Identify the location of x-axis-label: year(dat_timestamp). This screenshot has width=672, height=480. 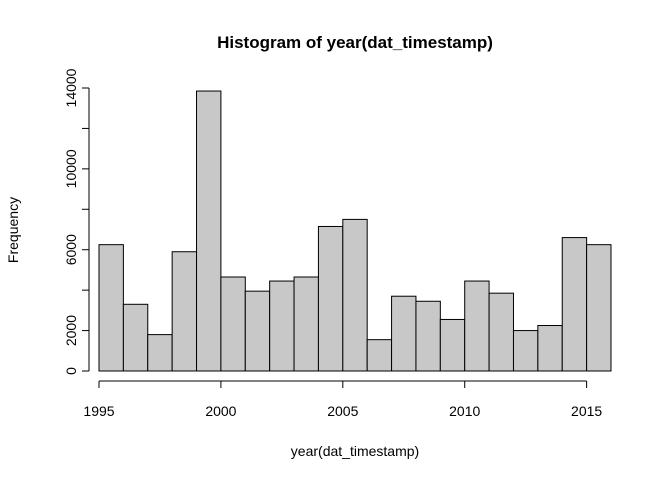
(355, 451).